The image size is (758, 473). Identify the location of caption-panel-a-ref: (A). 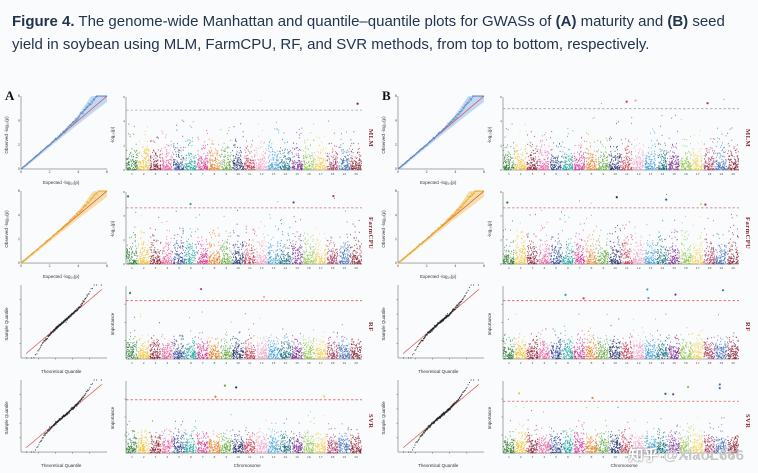
(566, 21).